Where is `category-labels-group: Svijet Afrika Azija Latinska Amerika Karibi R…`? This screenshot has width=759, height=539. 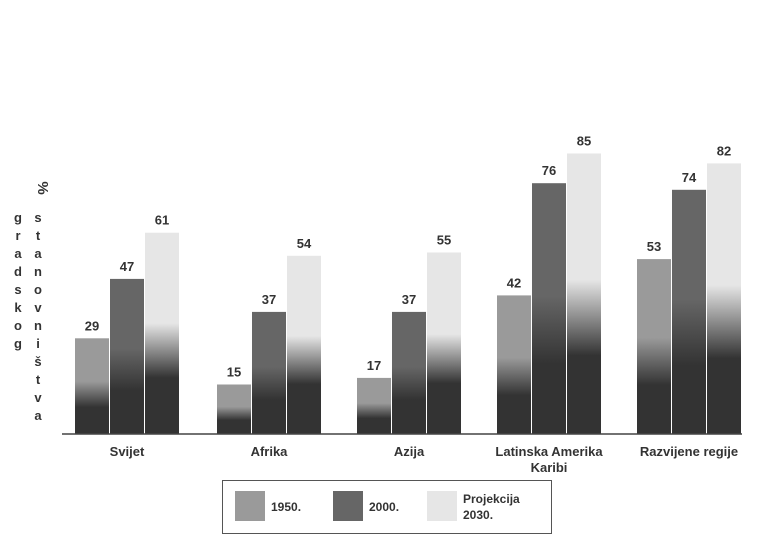 category-labels-group: Svijet Afrika Azija Latinska Amerika Karibi R… is located at coordinates (424, 459).